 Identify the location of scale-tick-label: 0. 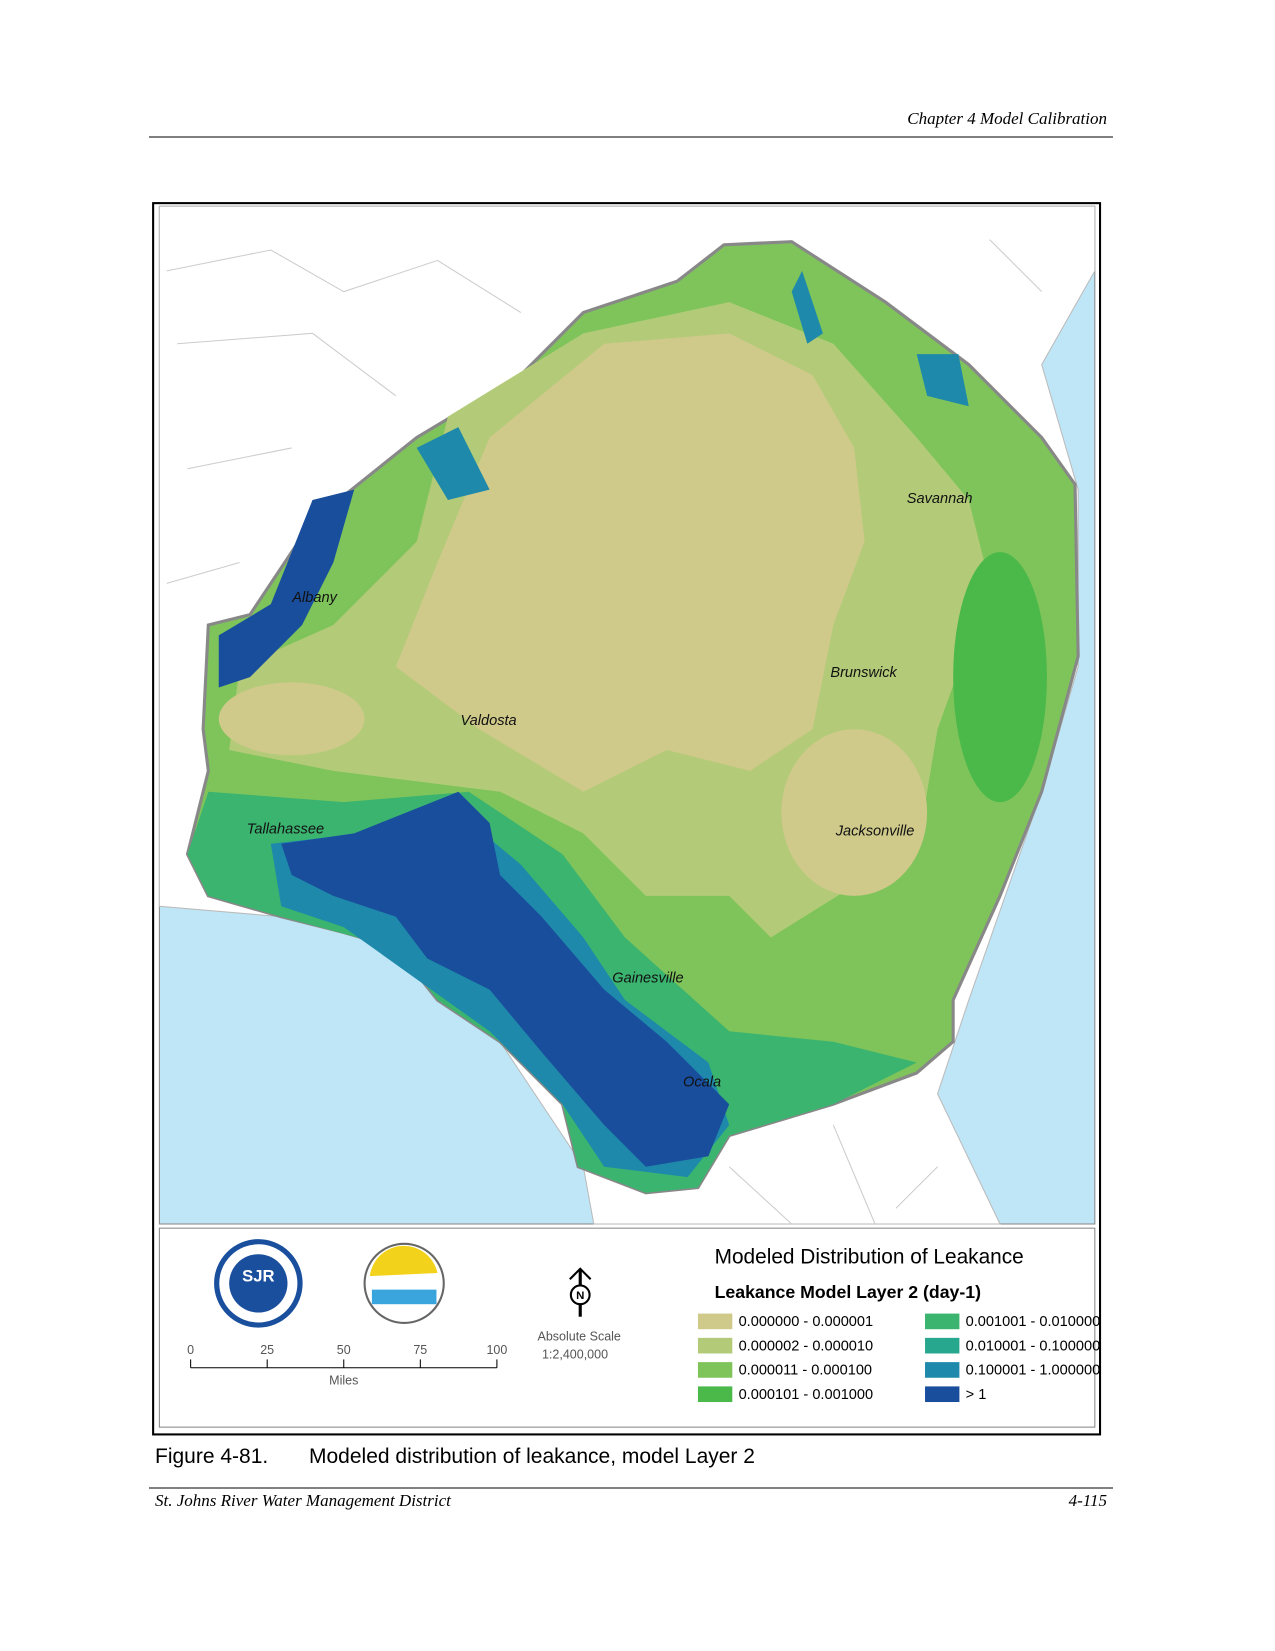
(190, 1350).